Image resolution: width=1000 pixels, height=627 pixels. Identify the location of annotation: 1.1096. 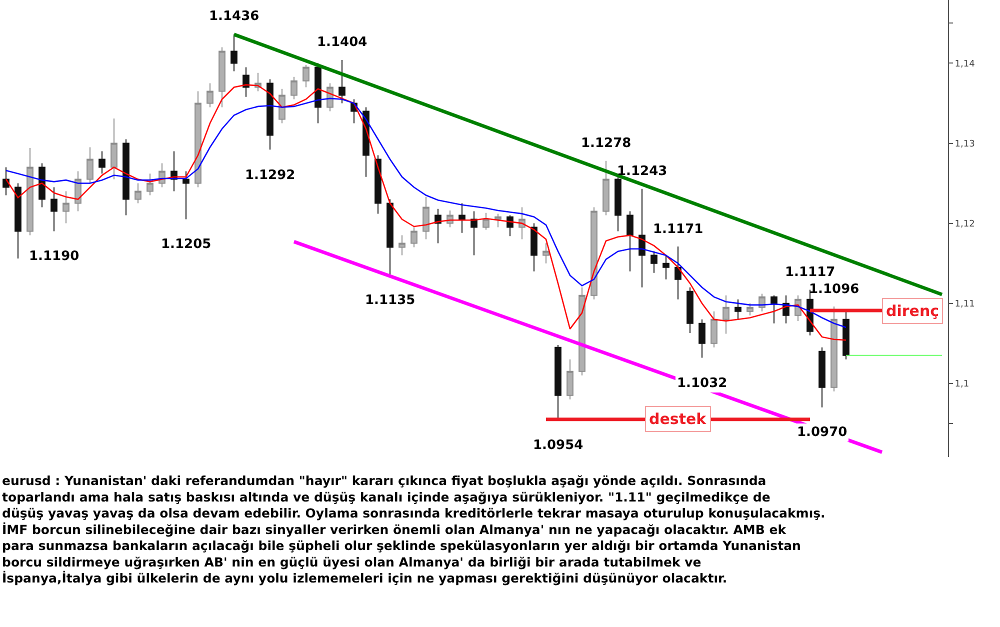
(834, 289).